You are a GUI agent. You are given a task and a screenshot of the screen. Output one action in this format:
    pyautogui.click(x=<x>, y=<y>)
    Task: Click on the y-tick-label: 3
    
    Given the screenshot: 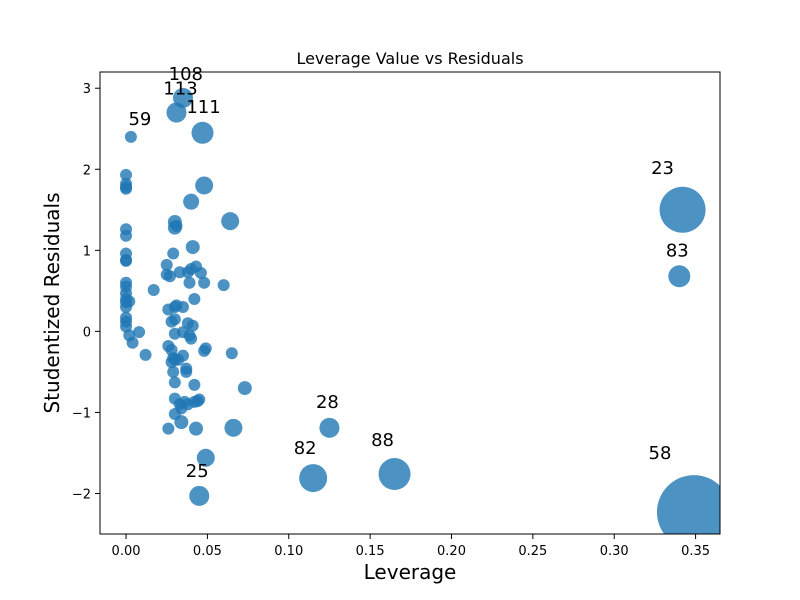 What is the action you would take?
    pyautogui.click(x=87, y=89)
    